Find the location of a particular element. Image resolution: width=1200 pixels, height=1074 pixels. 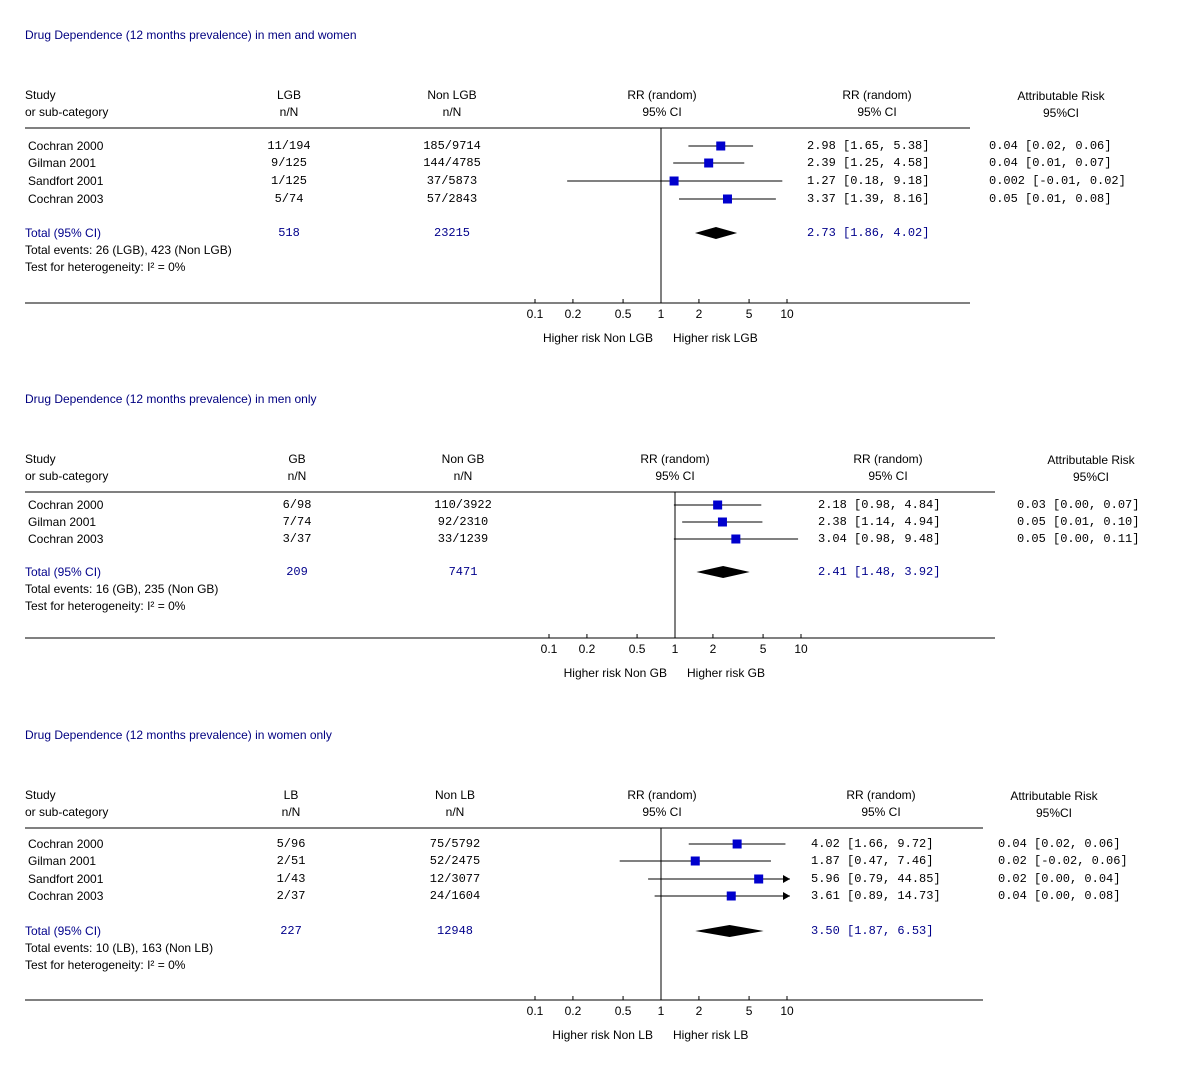

total-group-n: 518 is located at coordinates (289, 233).